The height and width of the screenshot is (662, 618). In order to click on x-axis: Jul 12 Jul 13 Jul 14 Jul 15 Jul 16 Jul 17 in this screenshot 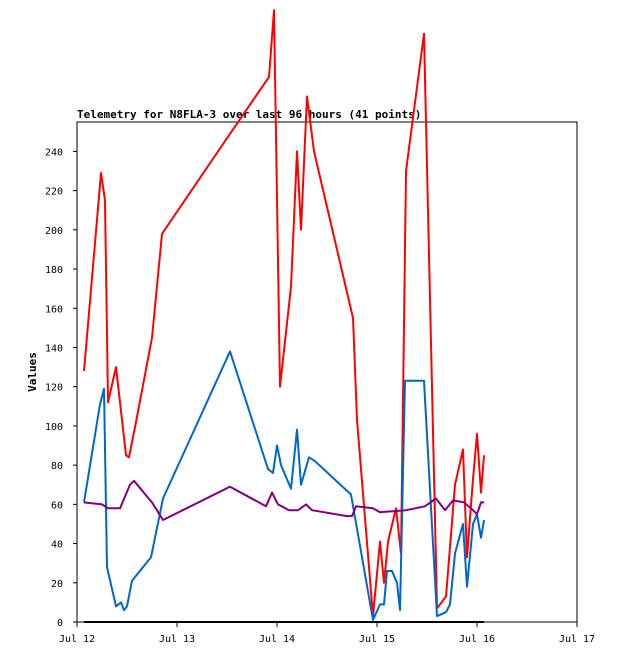, I will do `click(327, 633)`.